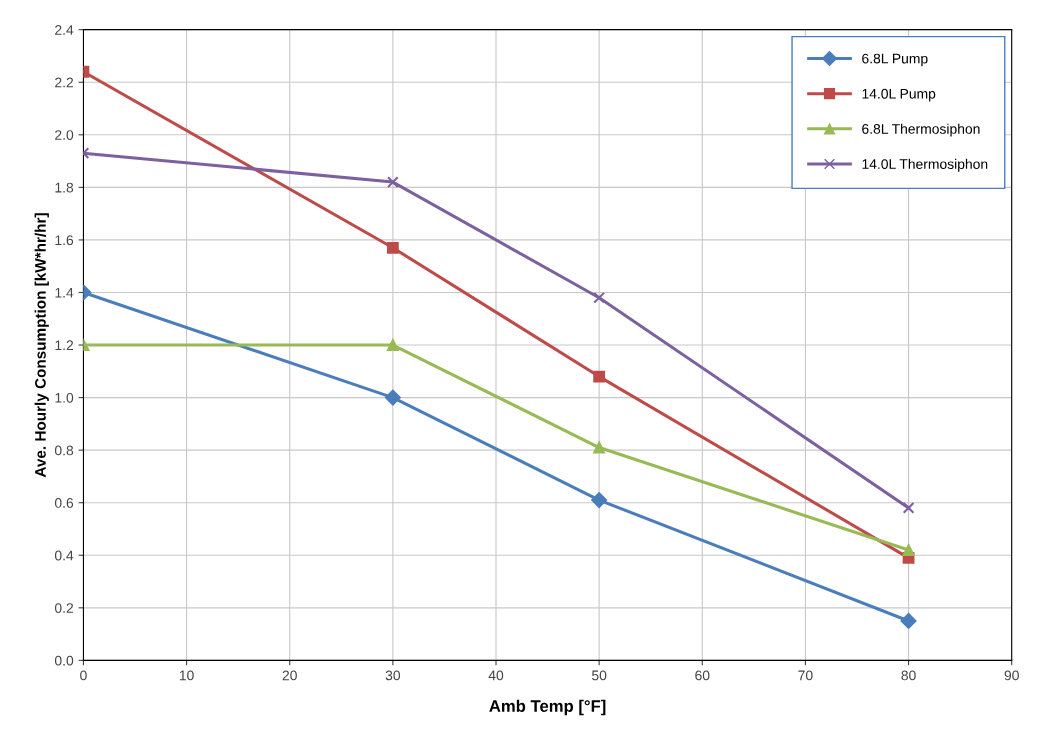  What do you see at coordinates (41, 345) in the screenshot?
I see `y-axis-title: Ave. Hourly Consumption [kW*hr/hr]` at bounding box center [41, 345].